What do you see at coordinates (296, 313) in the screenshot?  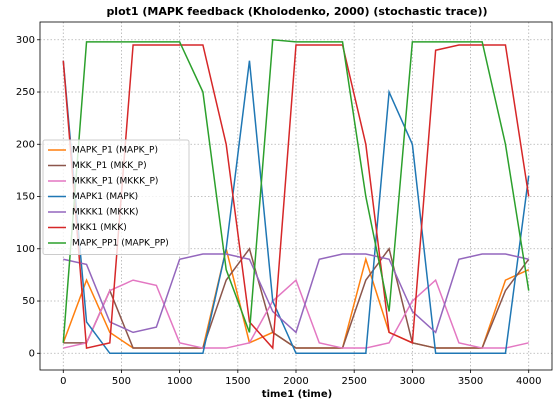 I see `series-line` at bounding box center [296, 313].